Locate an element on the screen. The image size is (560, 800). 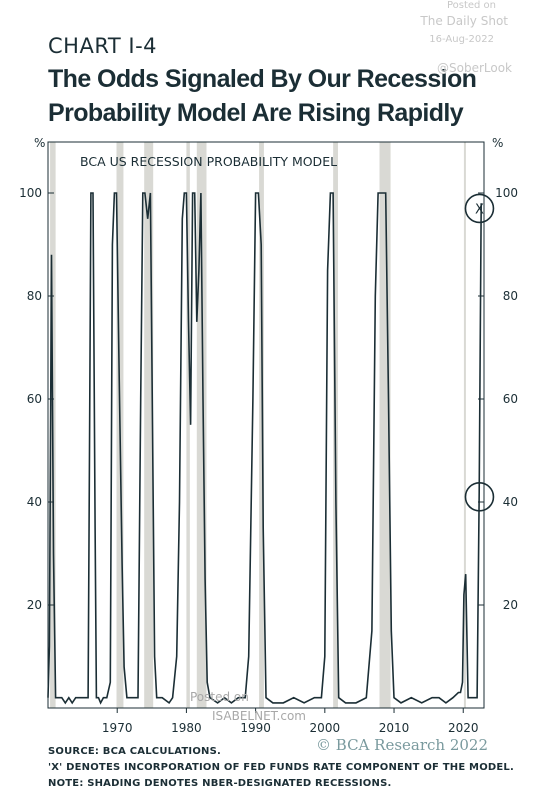
bca-credit: © BCA Research 2022 is located at coordinates (402, 745).